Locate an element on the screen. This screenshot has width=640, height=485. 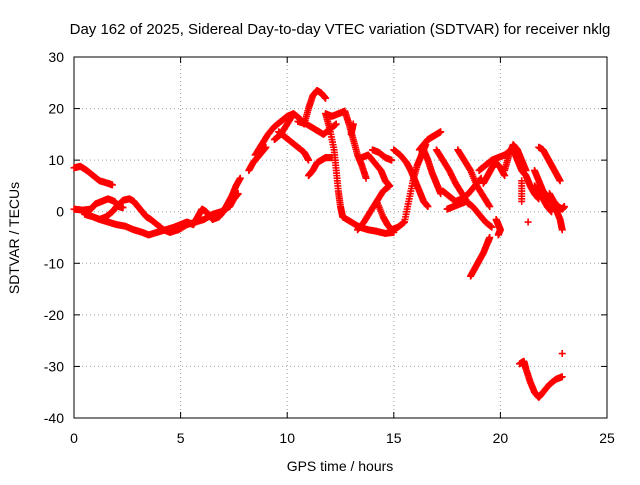
x-tick-label: 25 is located at coordinates (607, 438).